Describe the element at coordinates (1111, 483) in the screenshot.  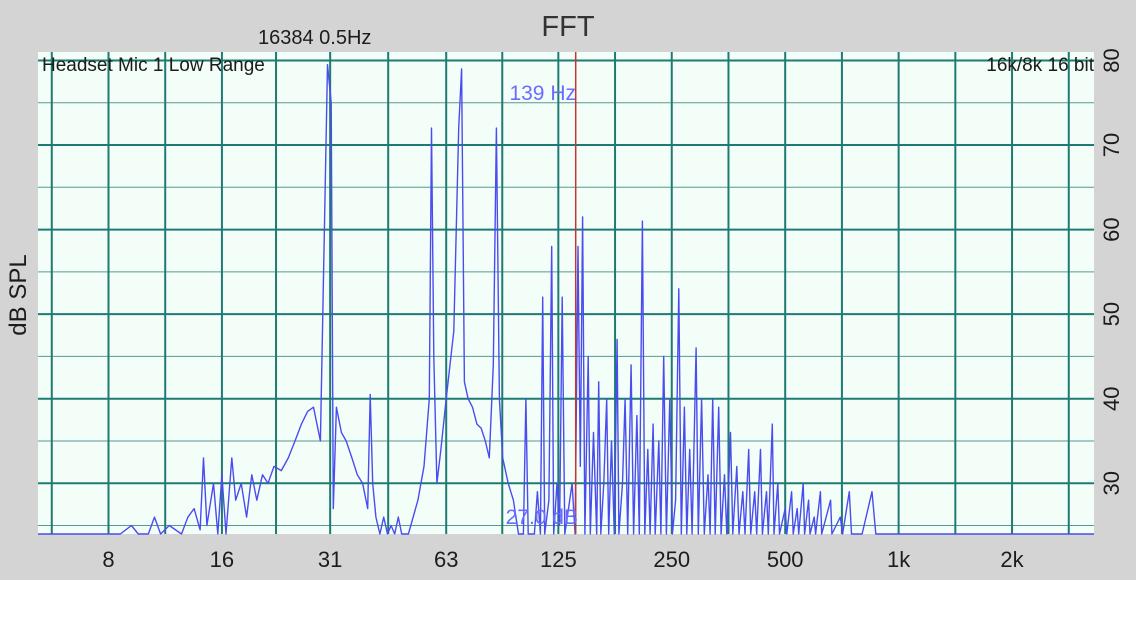
I see `y-tick-label: 30` at that location.